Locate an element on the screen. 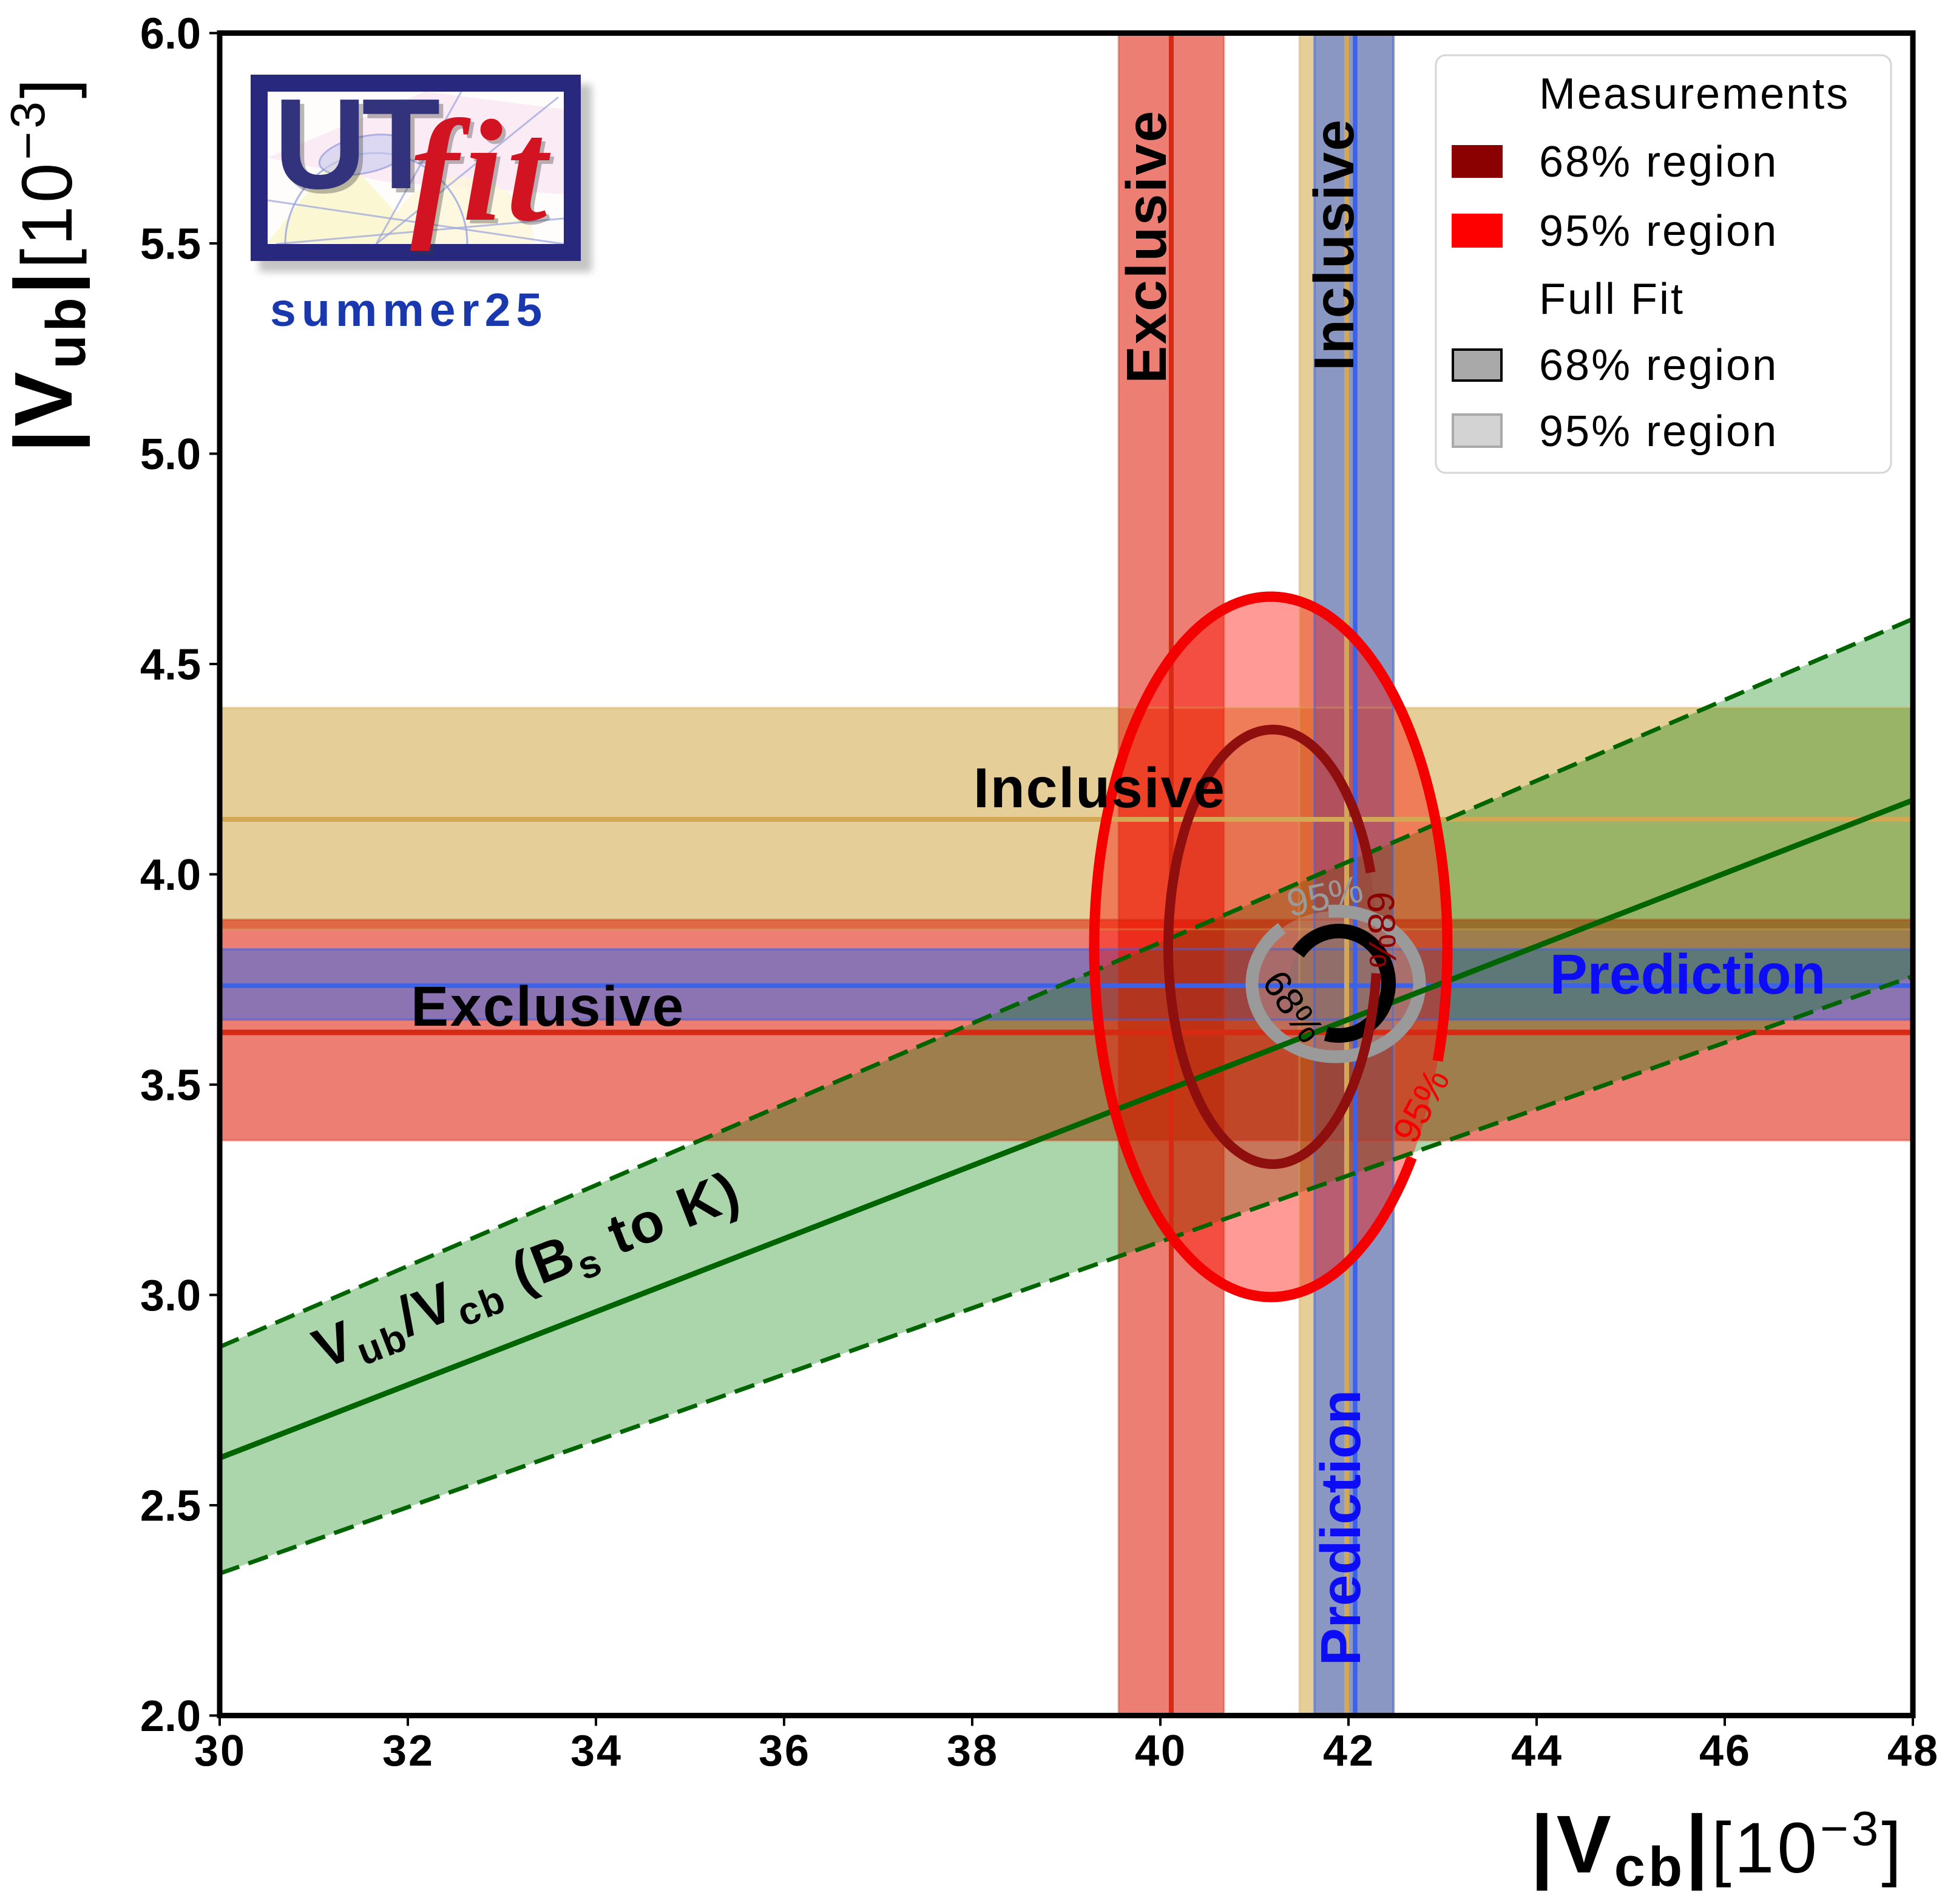  svg-text: 2.5 is located at coordinates (171, 1506).